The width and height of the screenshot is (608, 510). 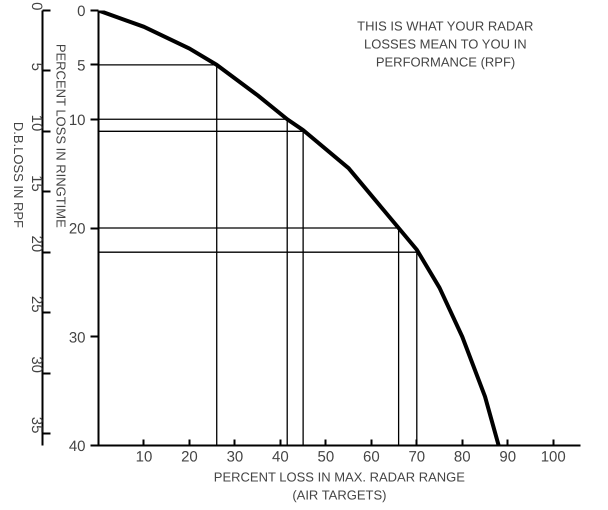 What do you see at coordinates (235, 457) in the screenshot?
I see `x-tick-label: 30` at bounding box center [235, 457].